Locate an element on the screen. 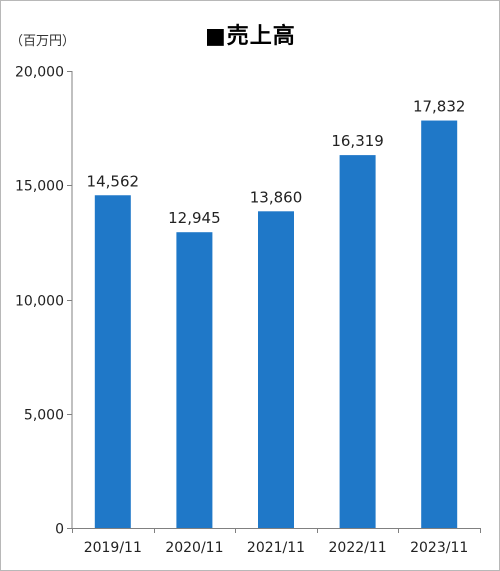  data-label: 16,319 is located at coordinates (357, 141).